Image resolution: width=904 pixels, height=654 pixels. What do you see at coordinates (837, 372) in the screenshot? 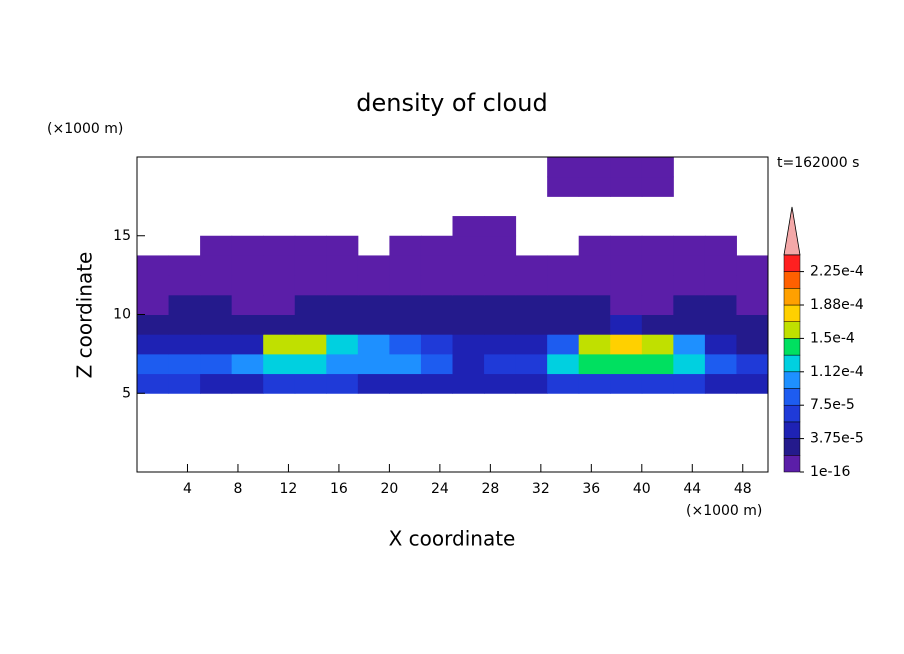
I see `colorbar-tick-label: 1.12e-4` at bounding box center [837, 372].